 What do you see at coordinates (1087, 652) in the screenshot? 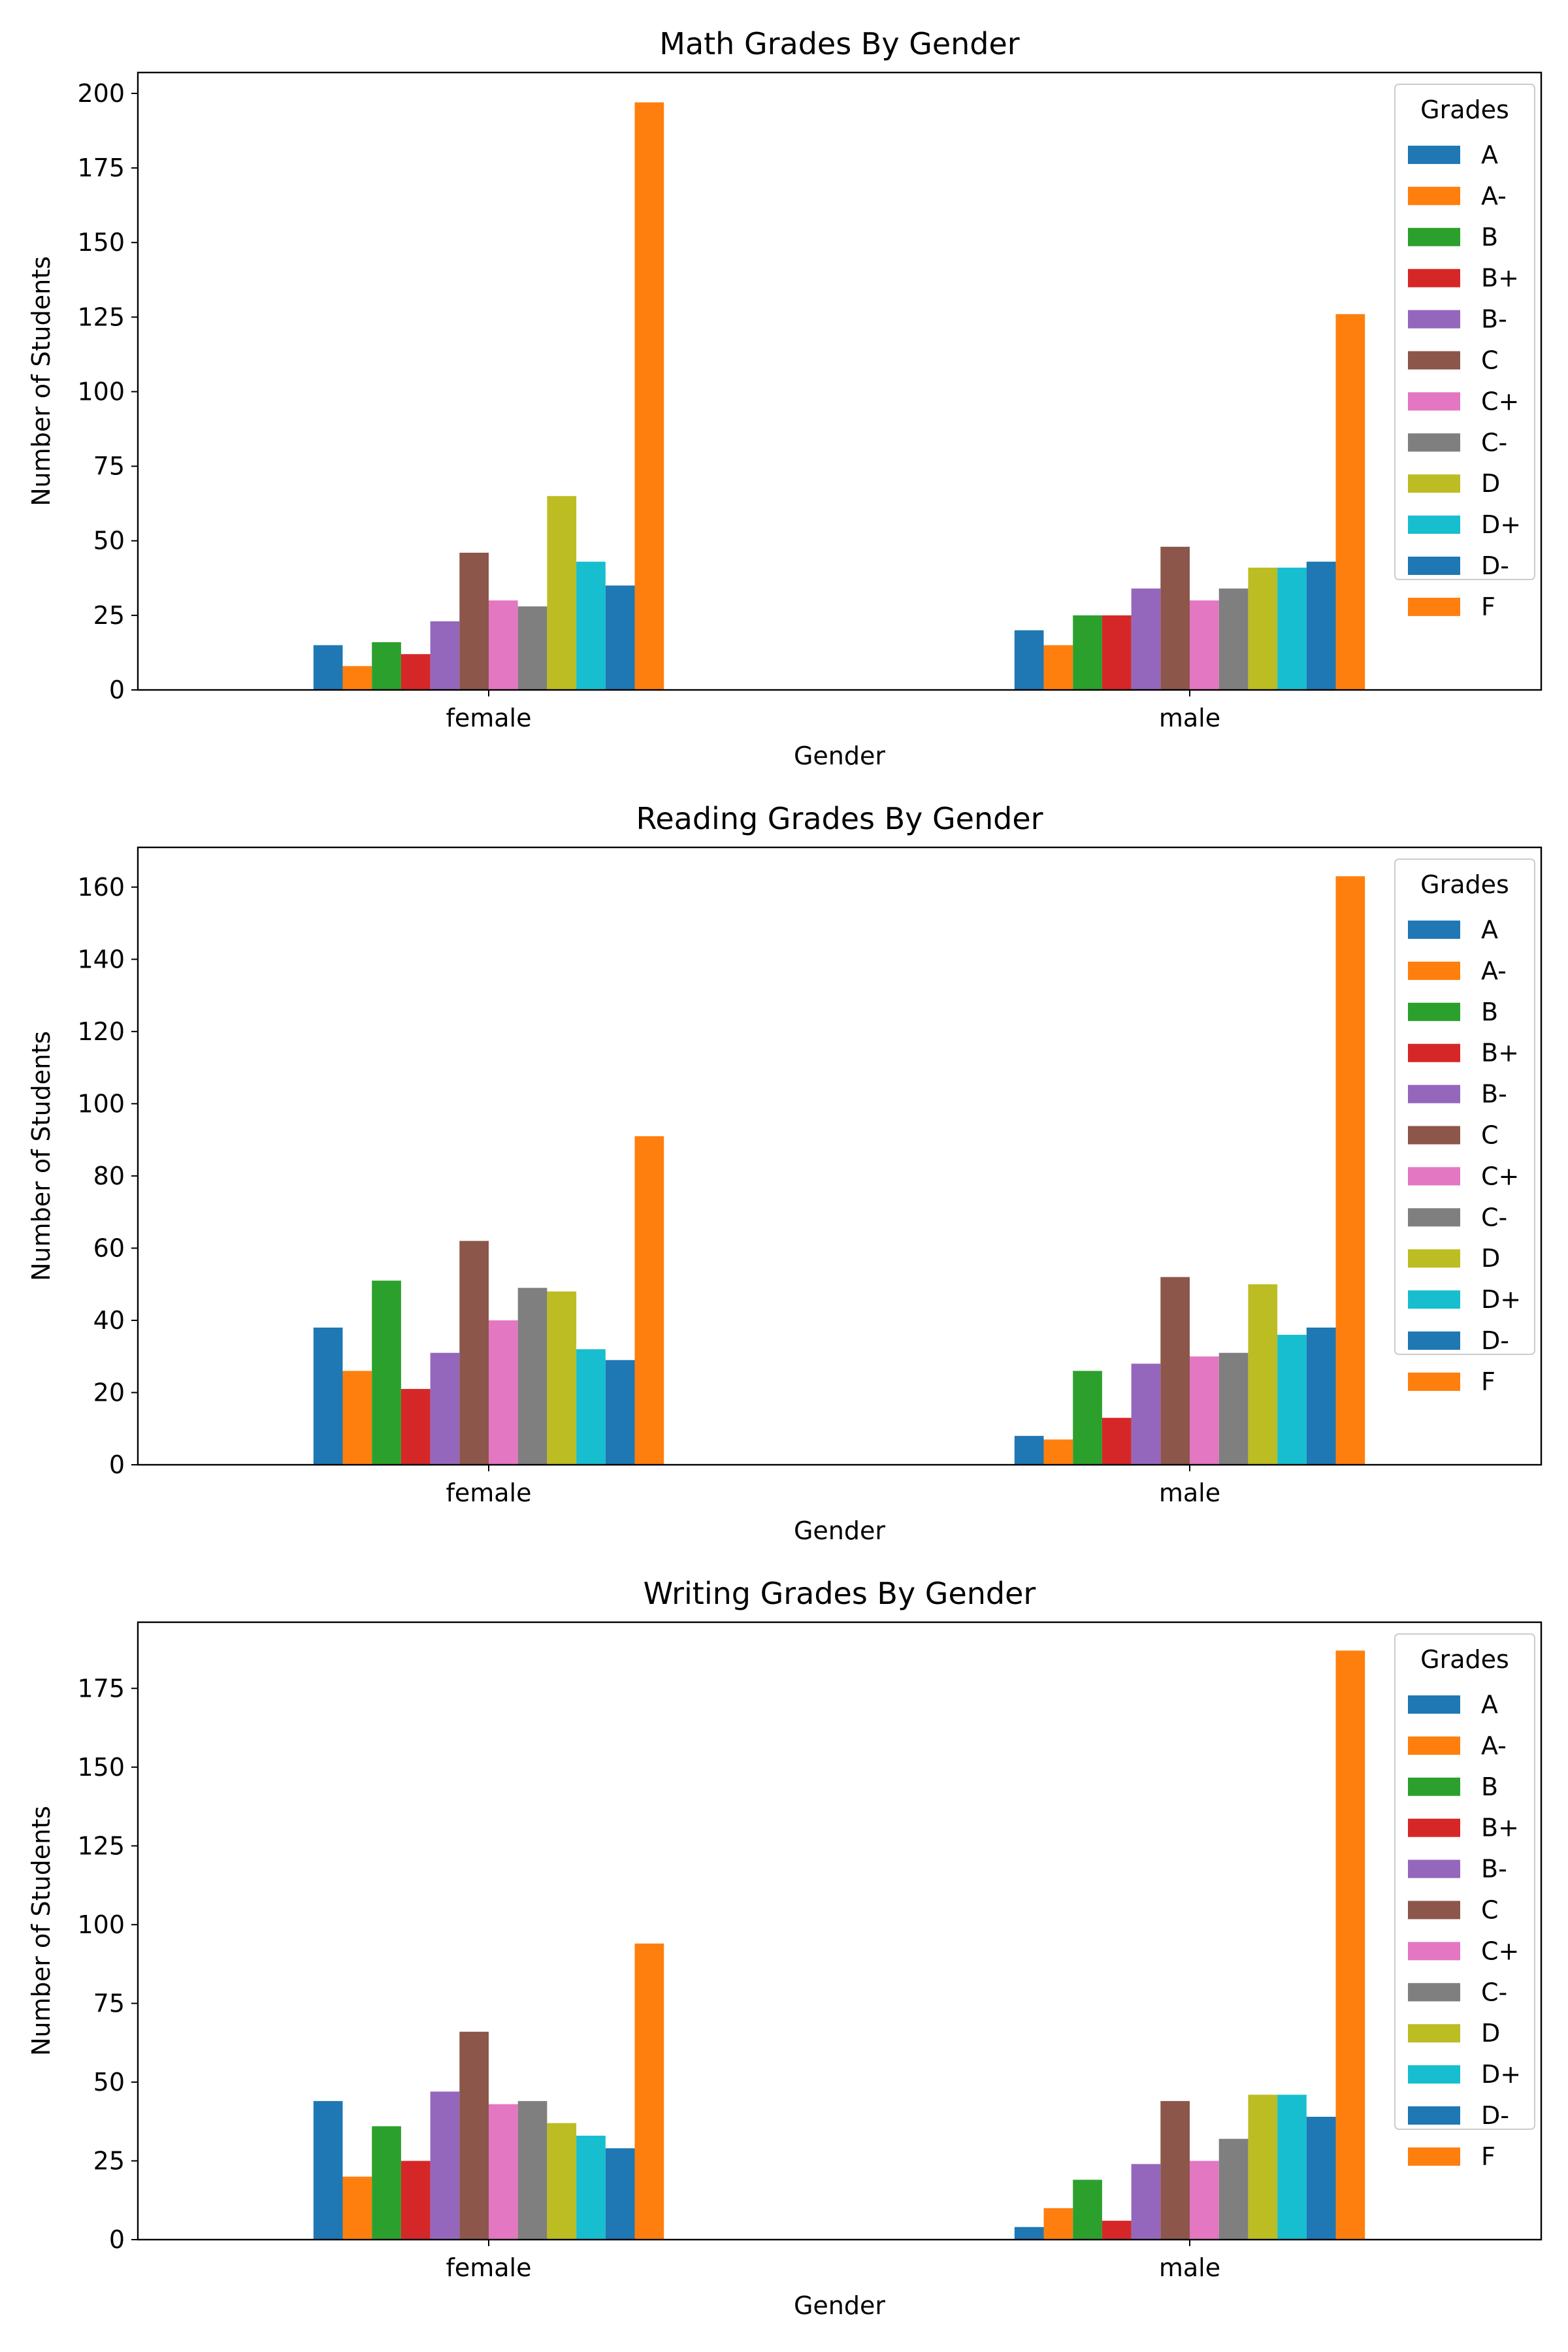
I see `bar-b-male` at bounding box center [1087, 652].